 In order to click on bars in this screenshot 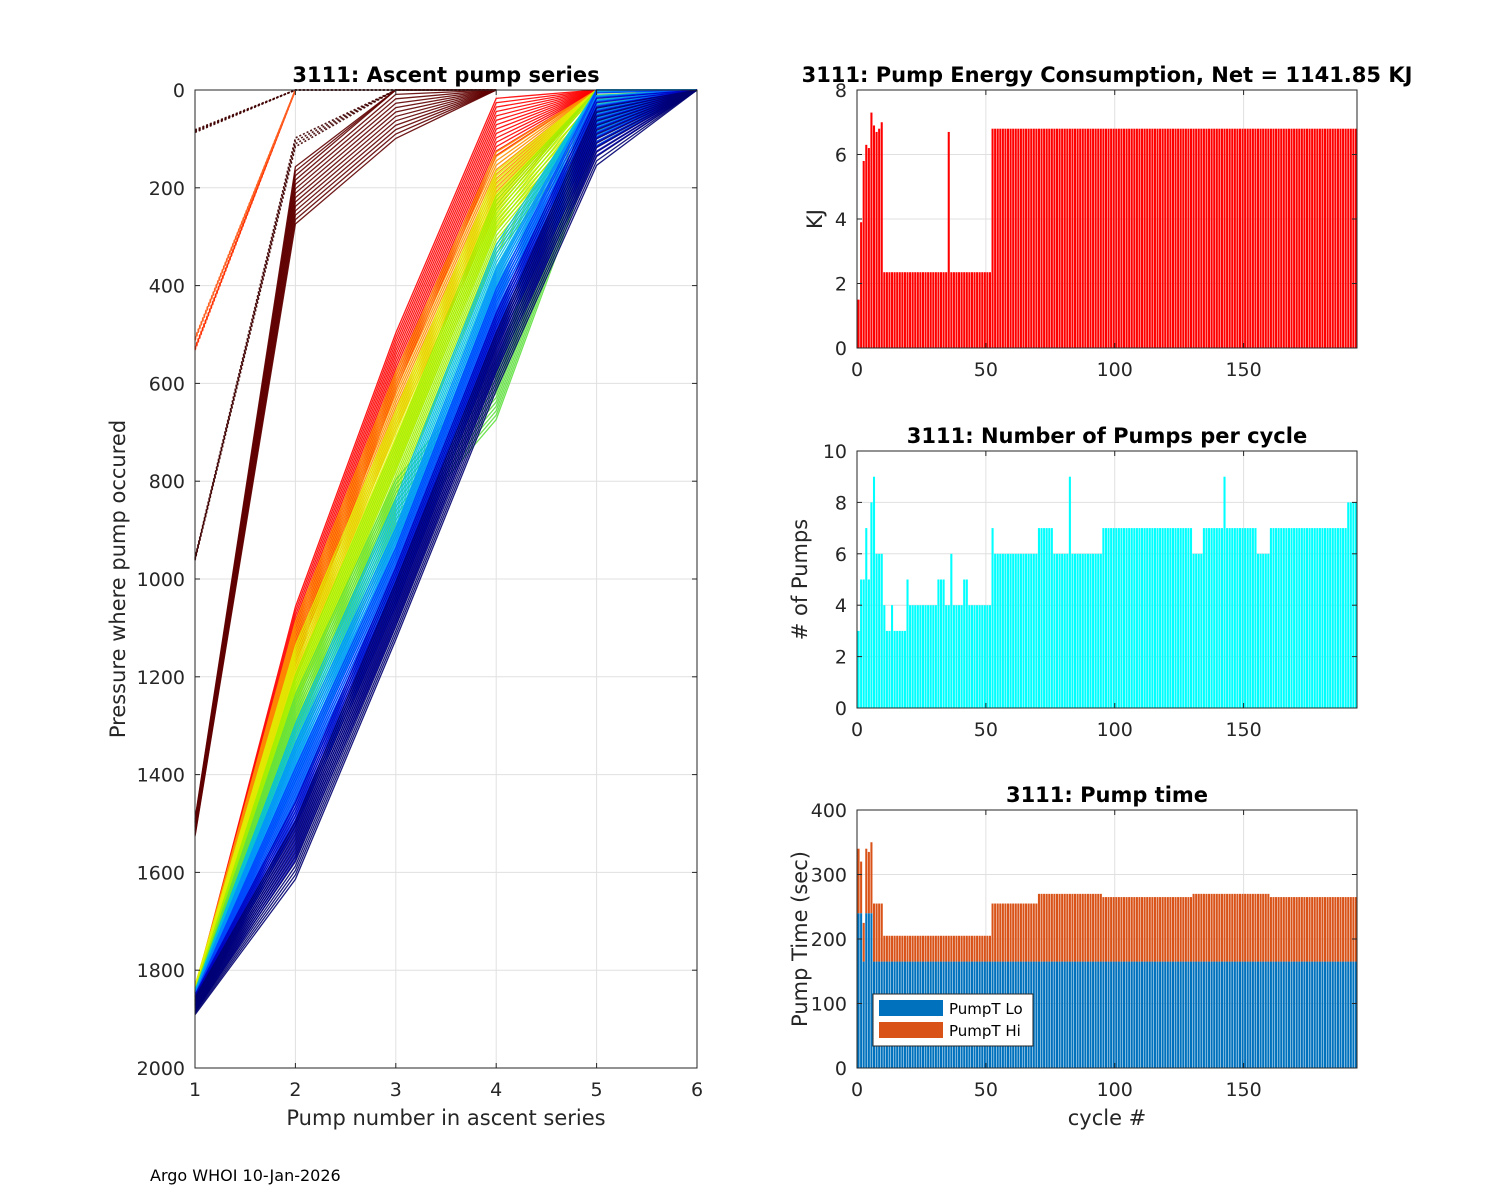, I will do `click(1107, 230)`.